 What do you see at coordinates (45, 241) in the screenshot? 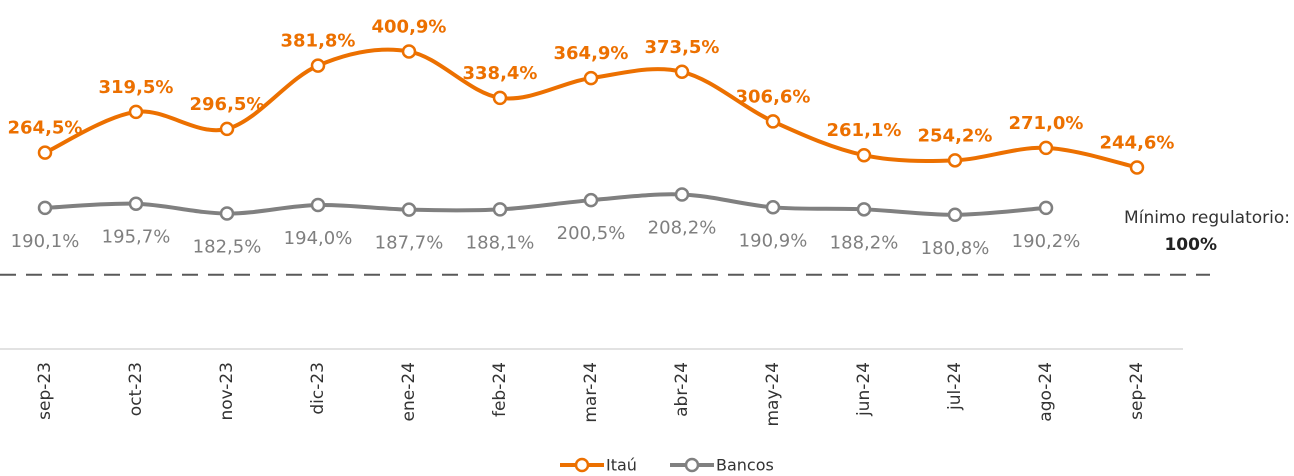
I see `value-label: 190,1%` at bounding box center [45, 241].